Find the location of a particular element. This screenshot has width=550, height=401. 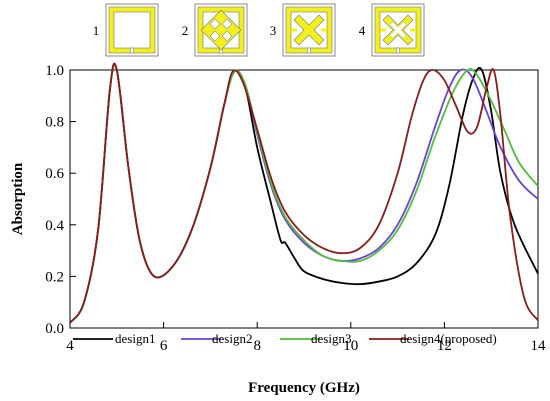

inset-number-2: 2 is located at coordinates (185, 30).